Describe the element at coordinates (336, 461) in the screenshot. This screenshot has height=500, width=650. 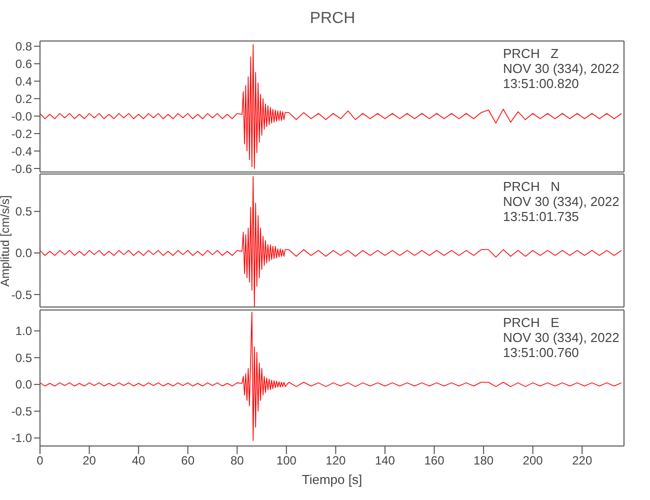
I see `x-tick-label: 120` at that location.